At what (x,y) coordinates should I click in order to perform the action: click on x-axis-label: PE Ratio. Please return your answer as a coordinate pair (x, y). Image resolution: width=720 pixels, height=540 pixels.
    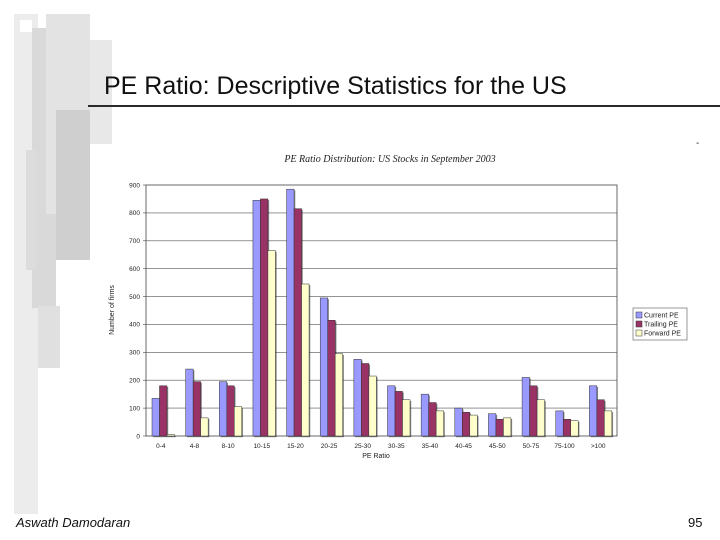
    Looking at the image, I should click on (376, 456).